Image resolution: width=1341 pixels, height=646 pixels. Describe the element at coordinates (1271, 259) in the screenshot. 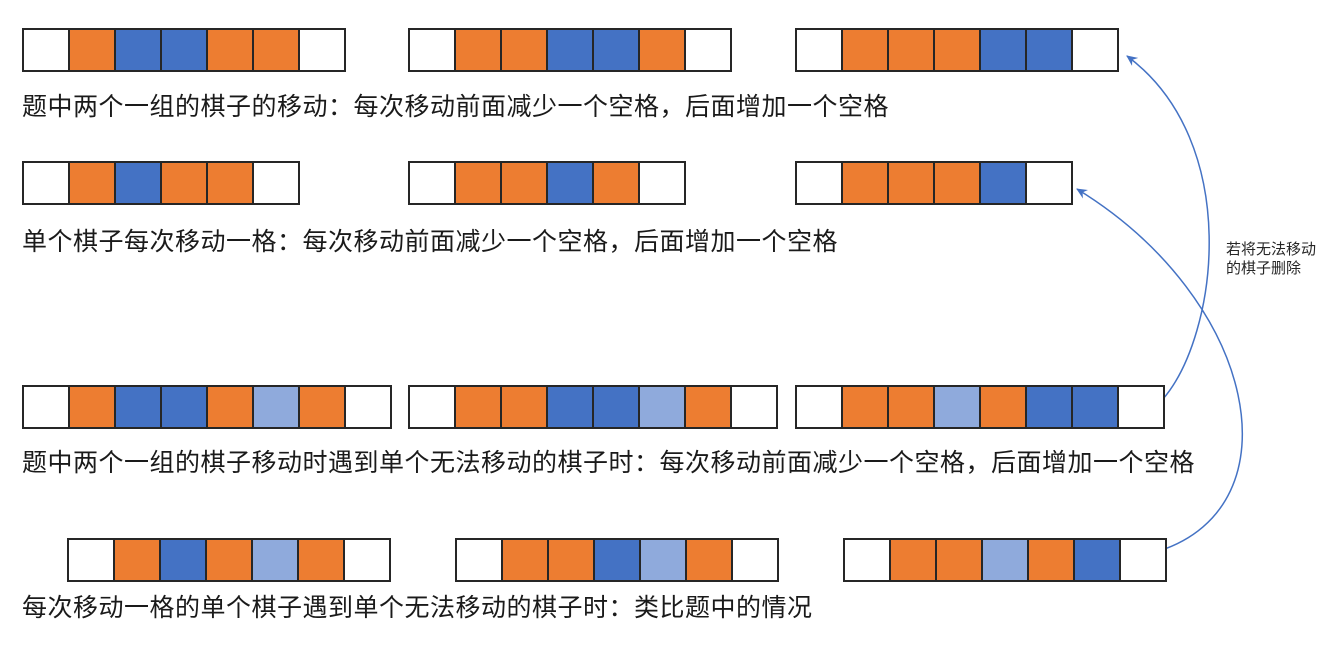

I see `arrow-annotation: 若将无法移动 的棋子删除` at that location.